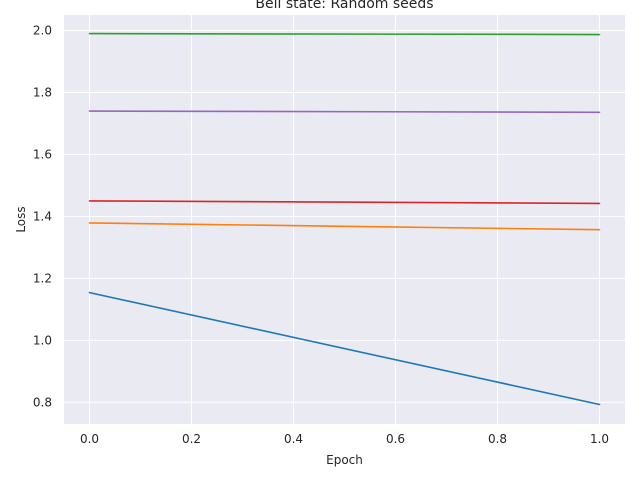  I want to click on y-tick-label: 1.2, so click(42, 278).